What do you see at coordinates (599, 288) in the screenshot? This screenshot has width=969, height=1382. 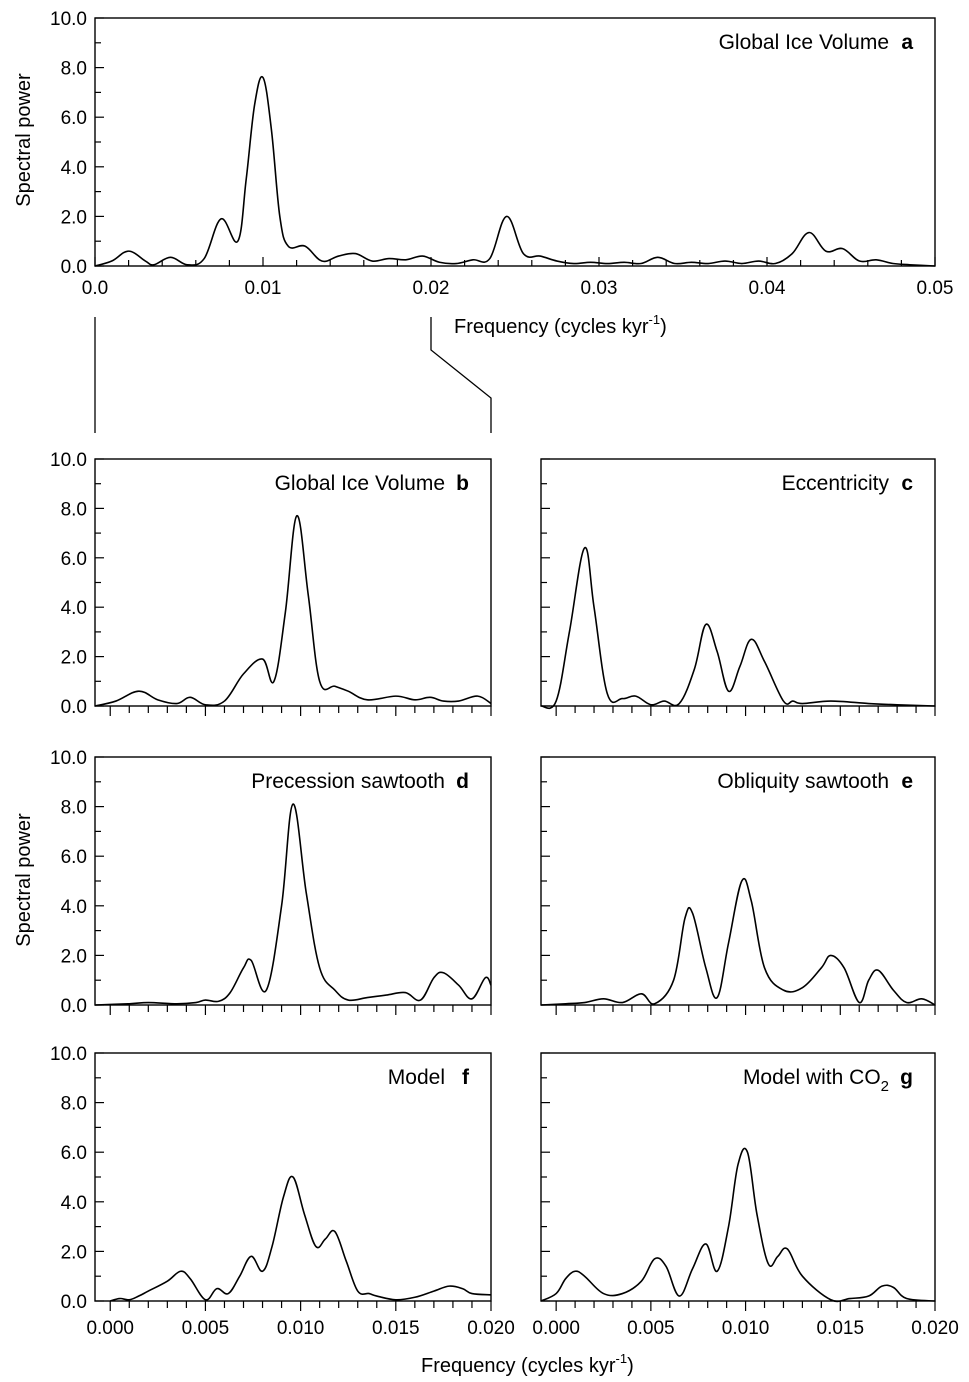 I see `x-tick-label: 0.03` at bounding box center [599, 288].